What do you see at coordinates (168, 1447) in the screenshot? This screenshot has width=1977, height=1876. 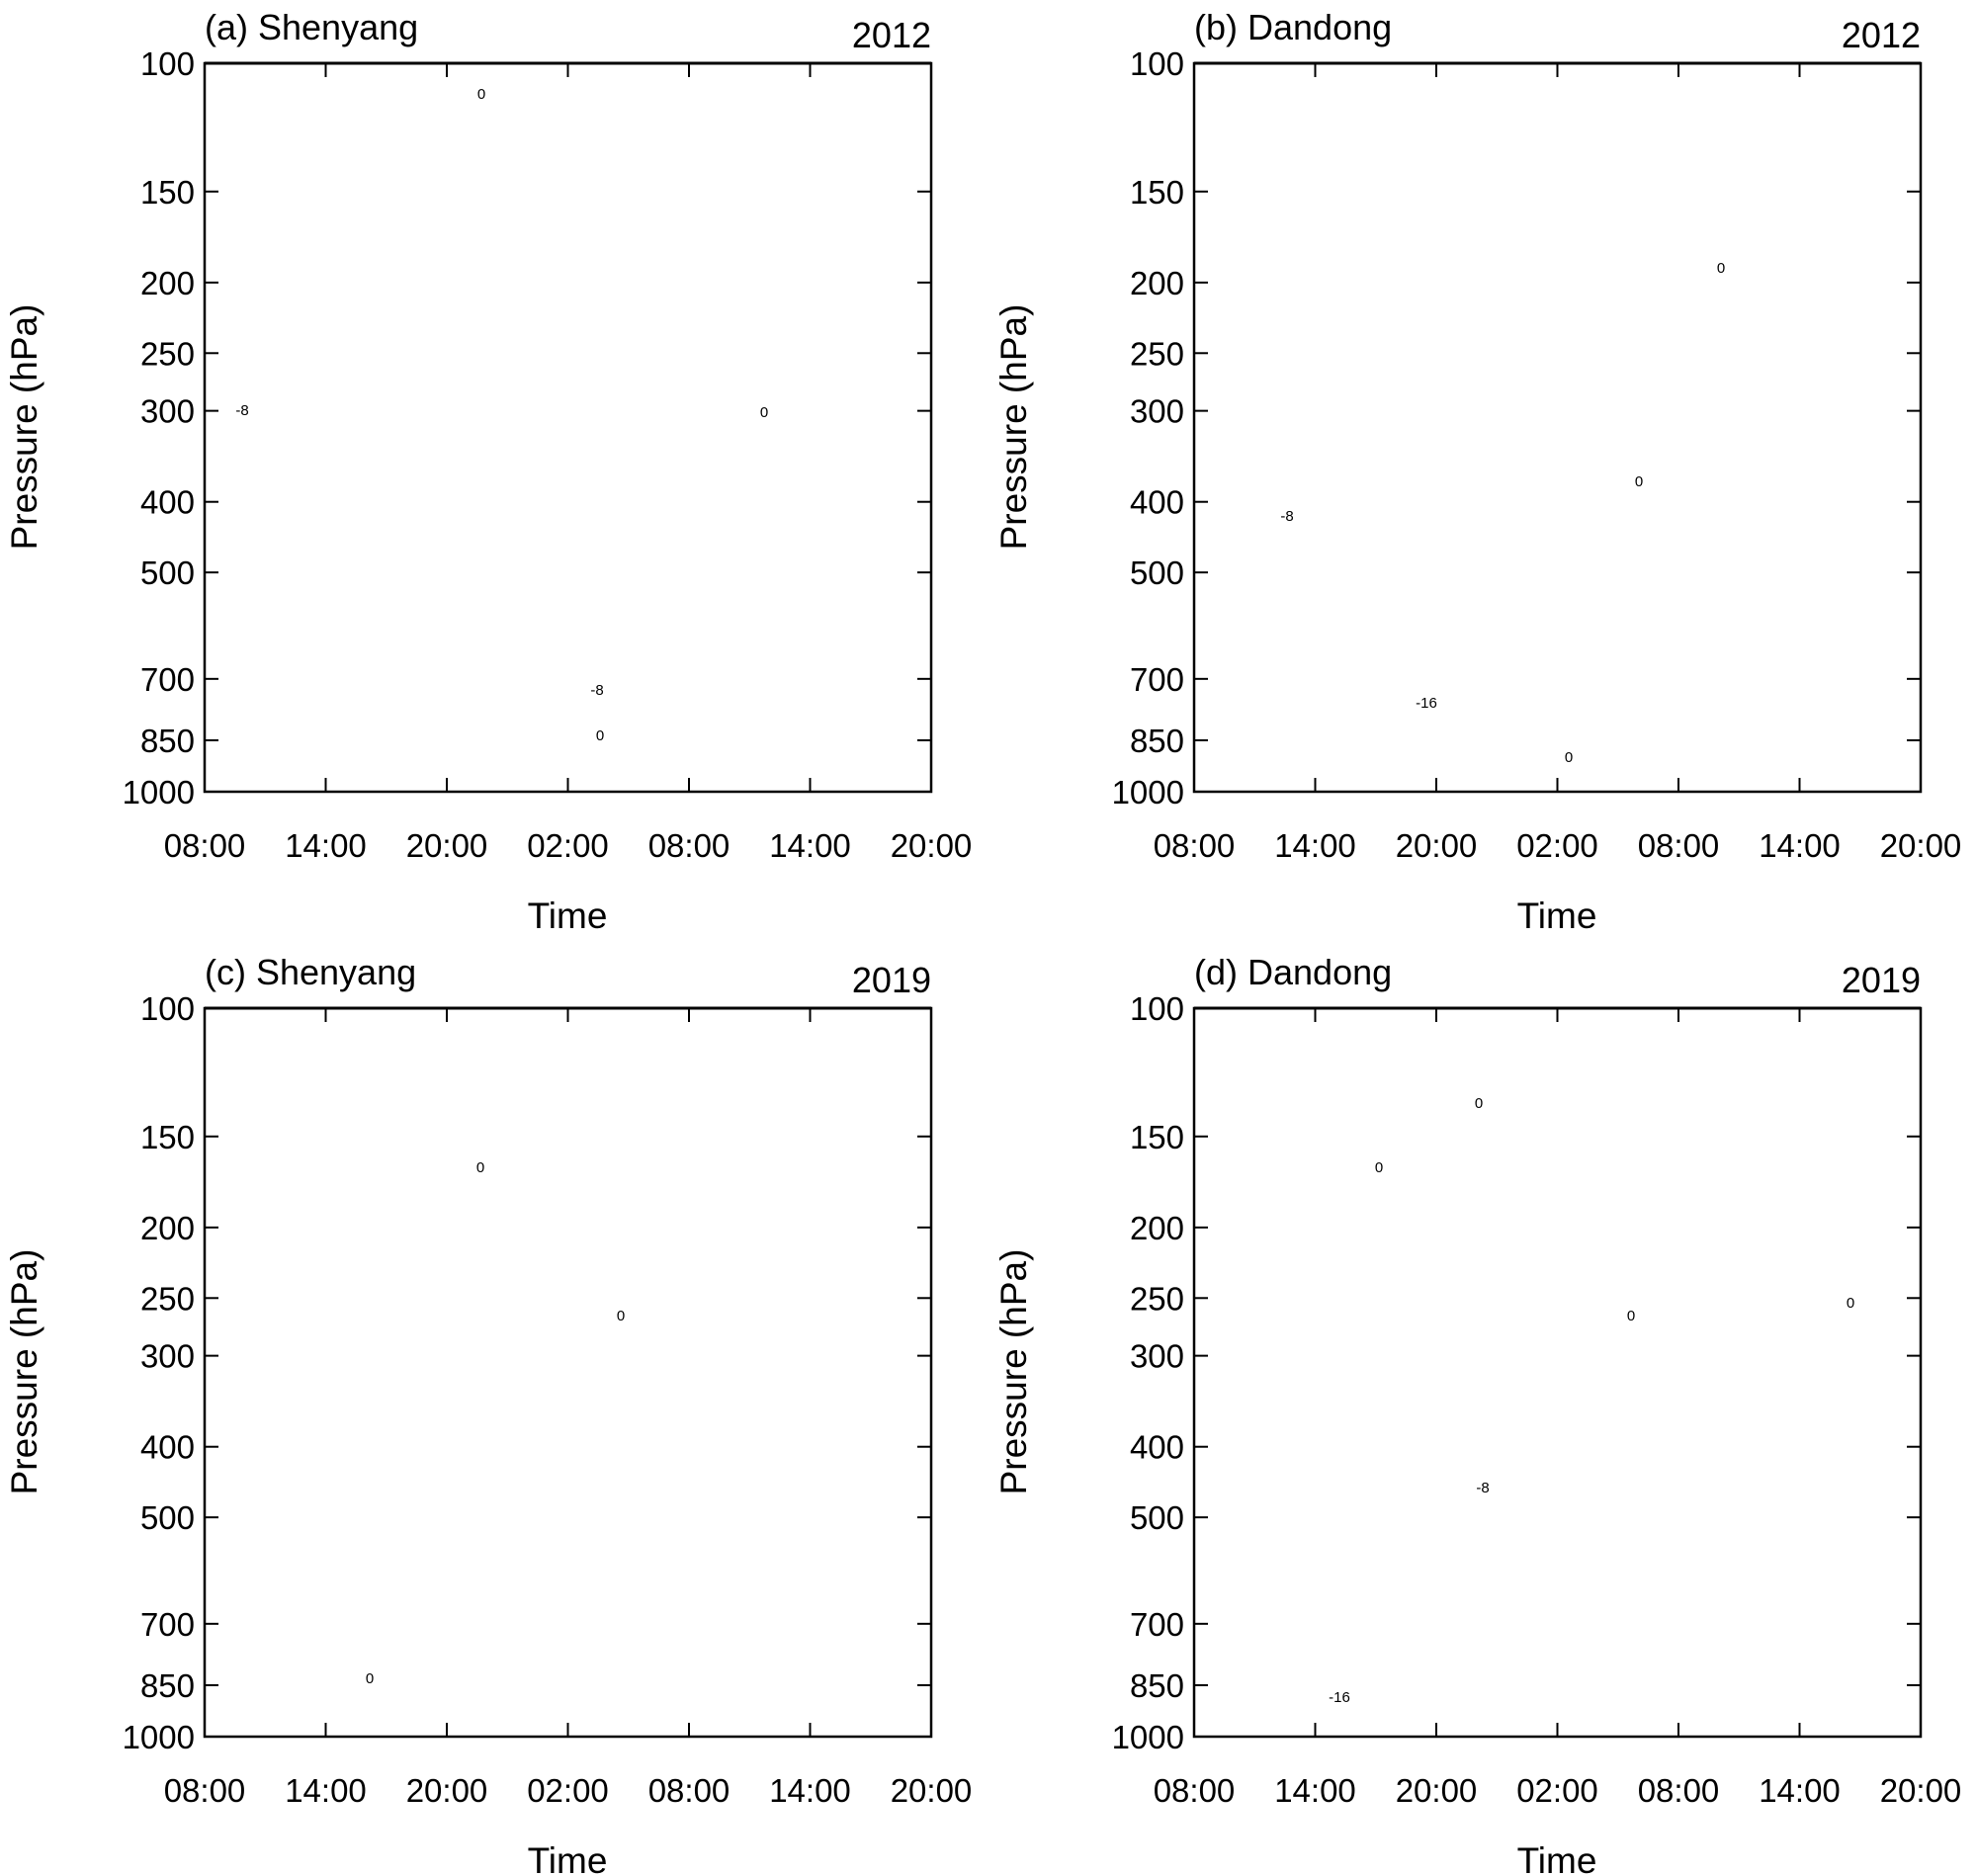 I see `y-tick-label: 400` at bounding box center [168, 1447].